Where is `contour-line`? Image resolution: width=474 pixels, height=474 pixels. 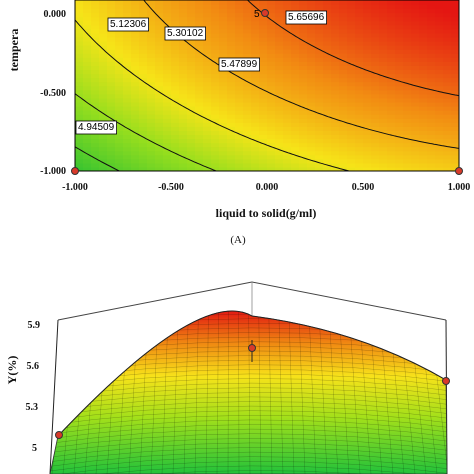 contour-line is located at coordinates (146, 132).